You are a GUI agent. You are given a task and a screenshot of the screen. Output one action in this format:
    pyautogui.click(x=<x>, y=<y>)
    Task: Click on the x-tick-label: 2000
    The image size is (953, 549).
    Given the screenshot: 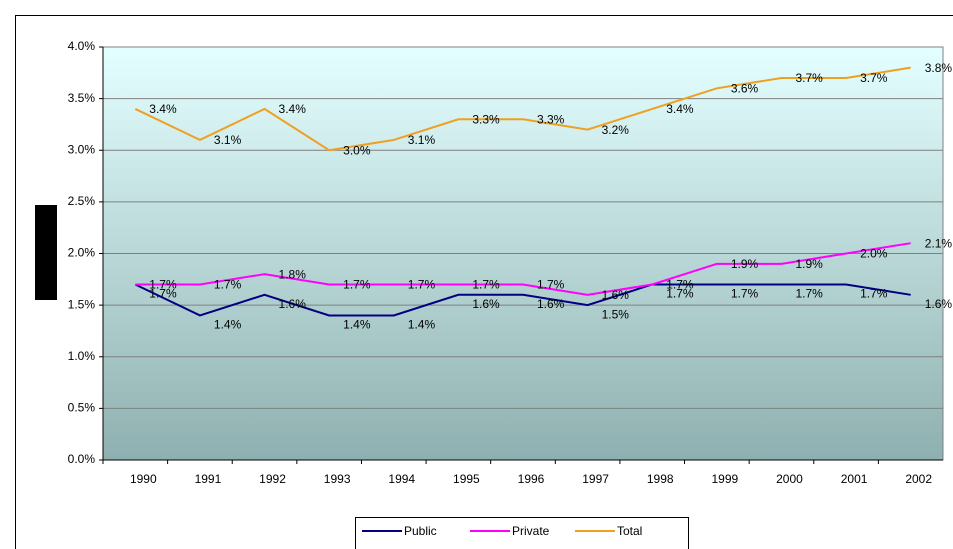 What is the action you would take?
    pyautogui.click(x=789, y=479)
    